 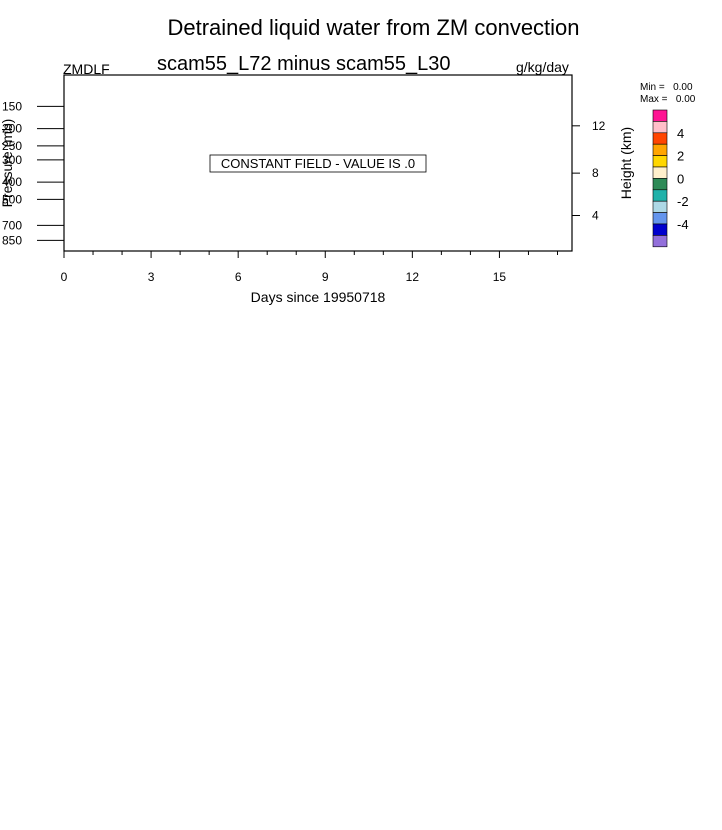 What do you see at coordinates (626, 163) in the screenshot?
I see `y2-axis-label: Height (km)` at bounding box center [626, 163].